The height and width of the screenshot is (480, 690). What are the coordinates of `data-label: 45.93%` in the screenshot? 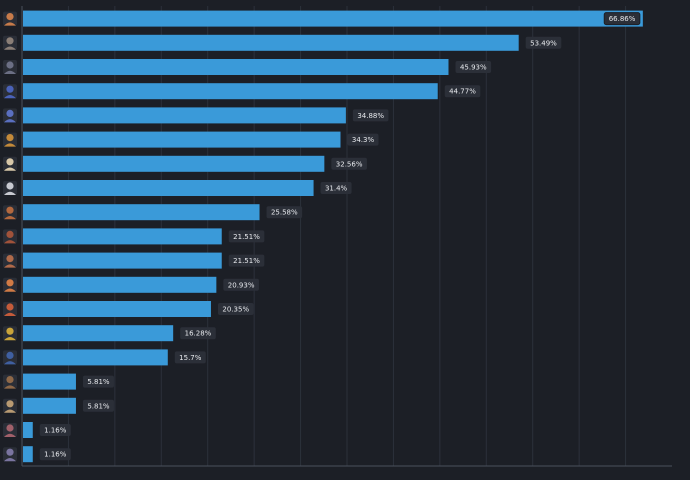 It's located at (473, 68).